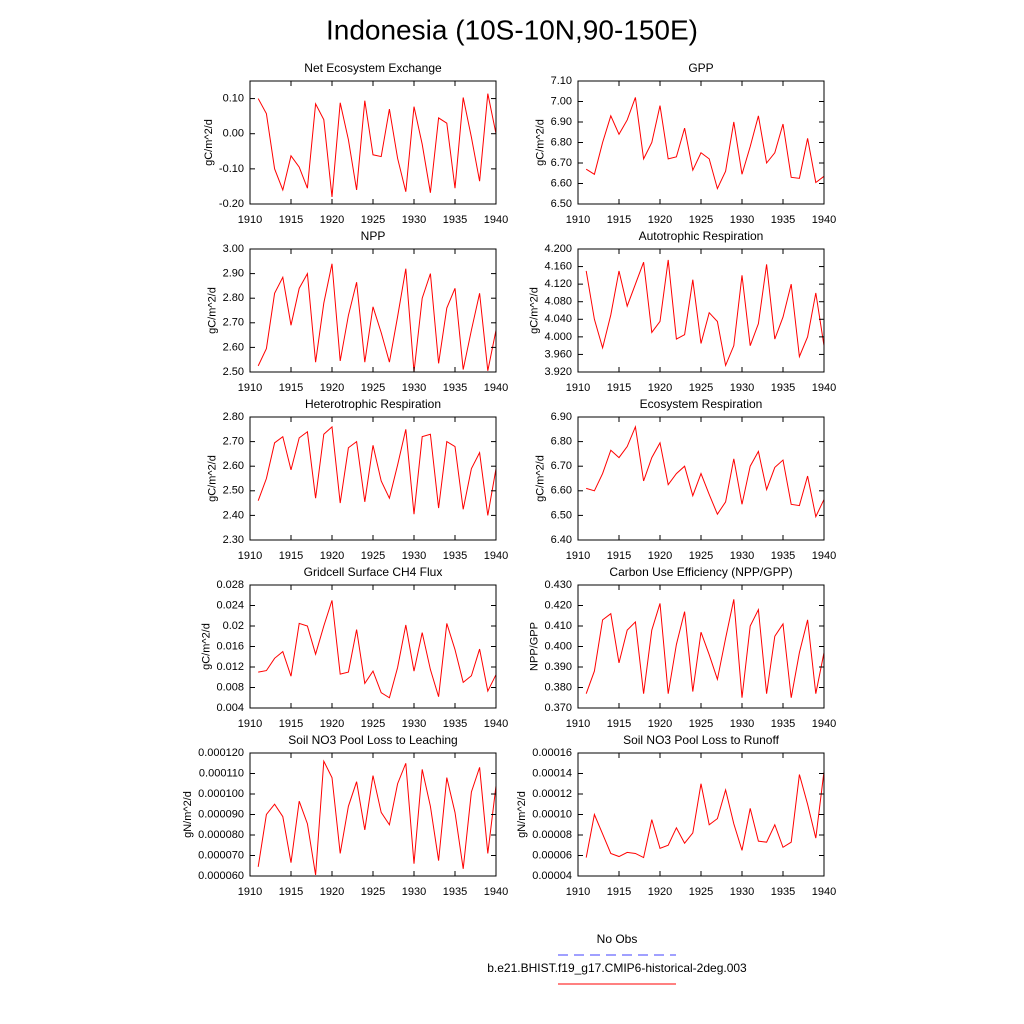  I want to click on y-tick-label: 0.000070, so click(221, 855).